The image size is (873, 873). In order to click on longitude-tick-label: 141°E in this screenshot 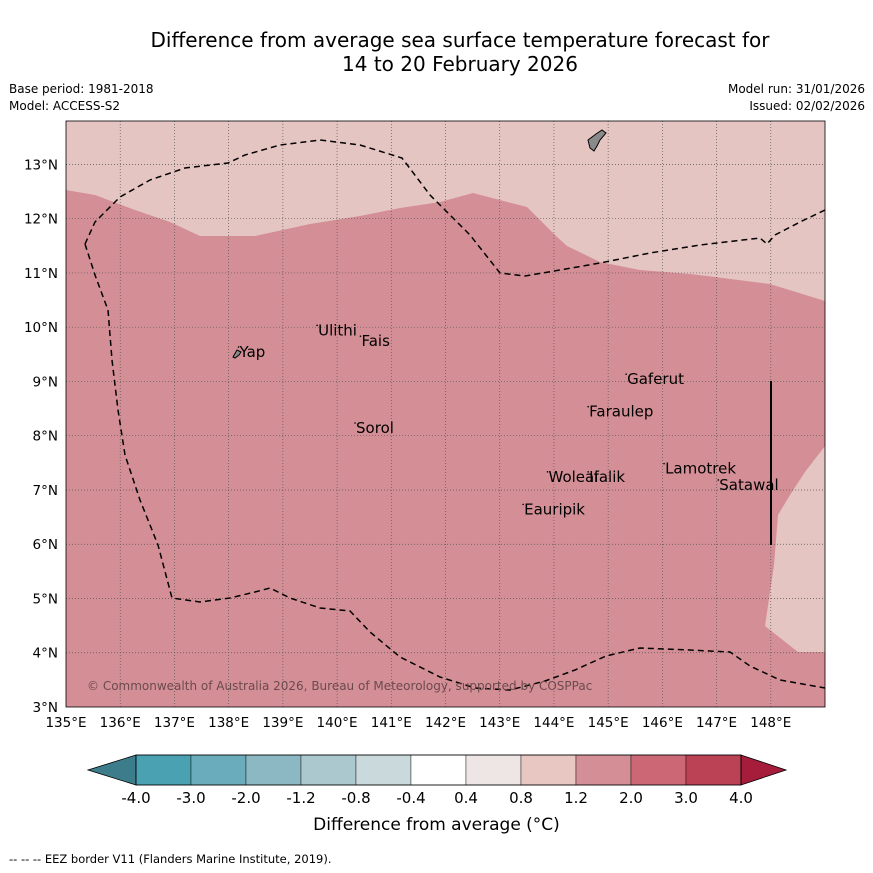, I will do `click(391, 723)`.